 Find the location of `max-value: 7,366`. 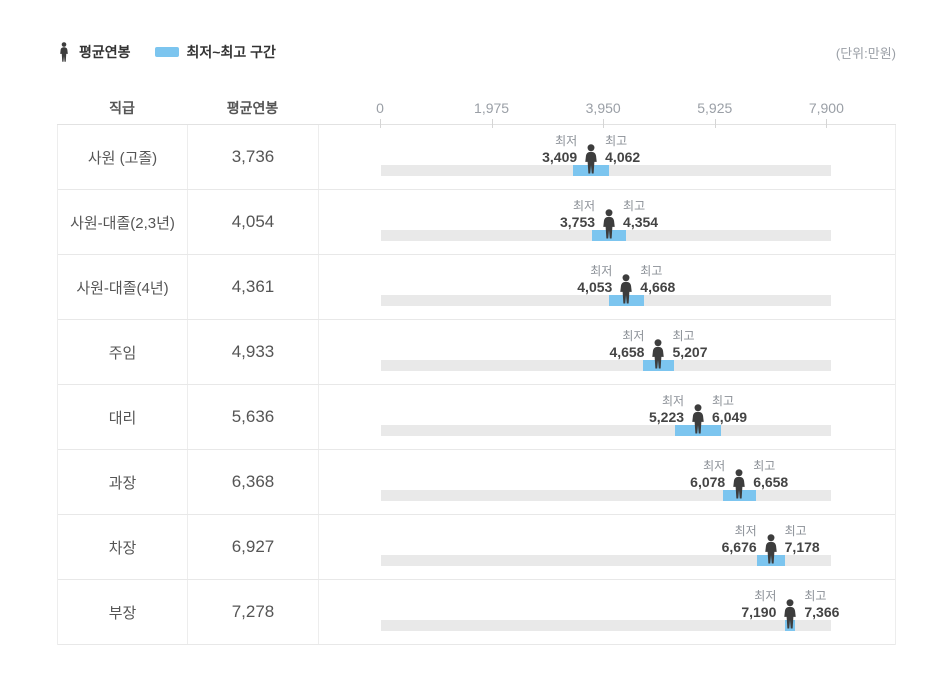

max-value: 7,366 is located at coordinates (822, 612).